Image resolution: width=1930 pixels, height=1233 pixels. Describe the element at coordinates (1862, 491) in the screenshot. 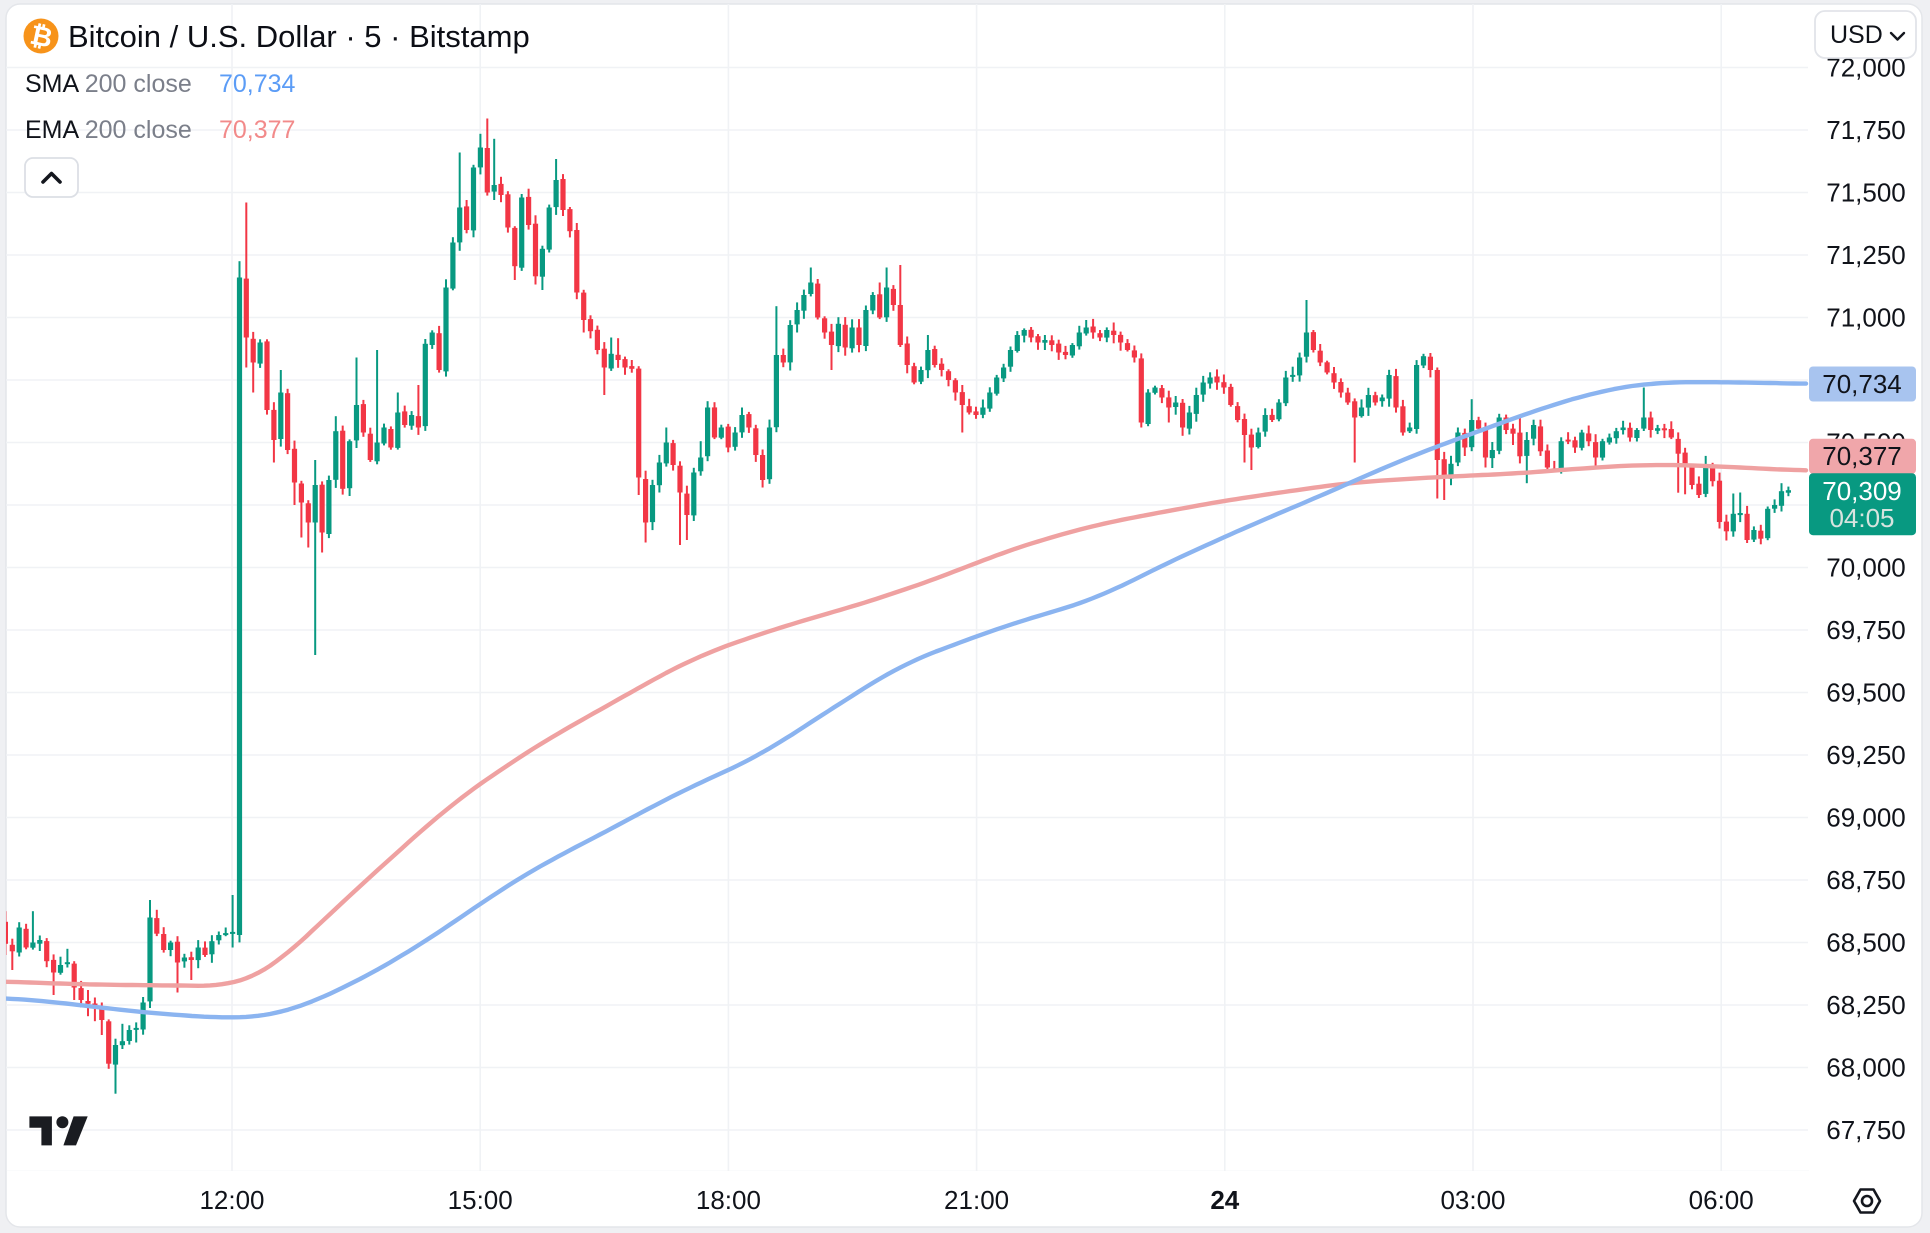

I see `svg-text: 70,309` at that location.